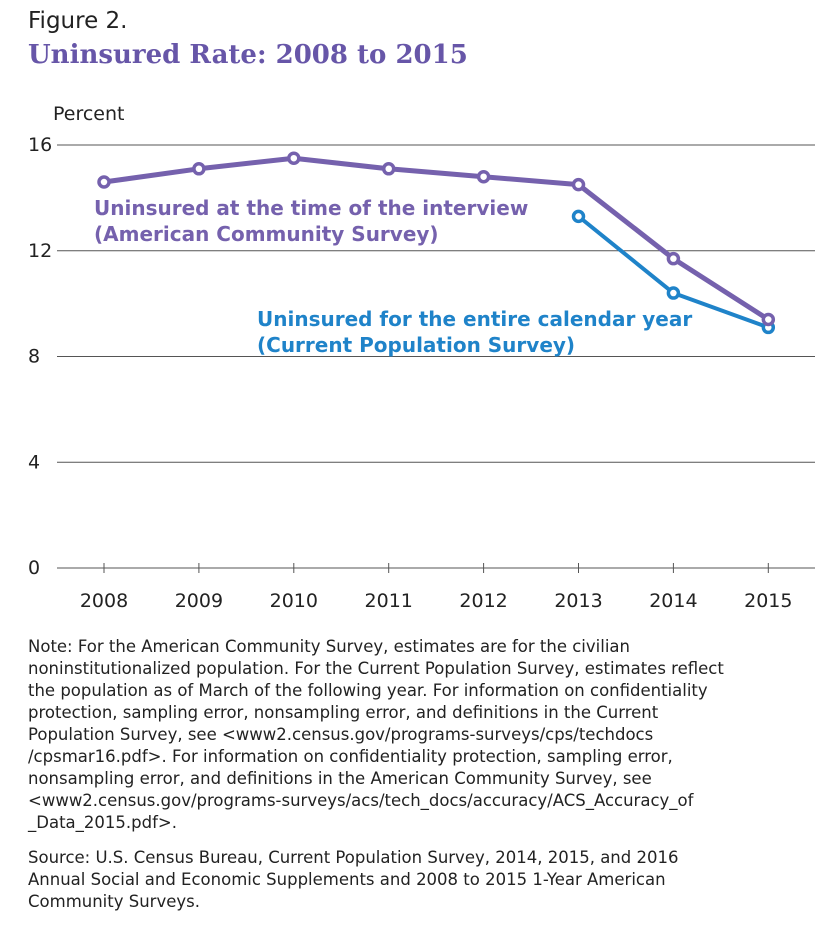  What do you see at coordinates (89, 114) in the screenshot?
I see `y-axis-title: Percent` at bounding box center [89, 114].